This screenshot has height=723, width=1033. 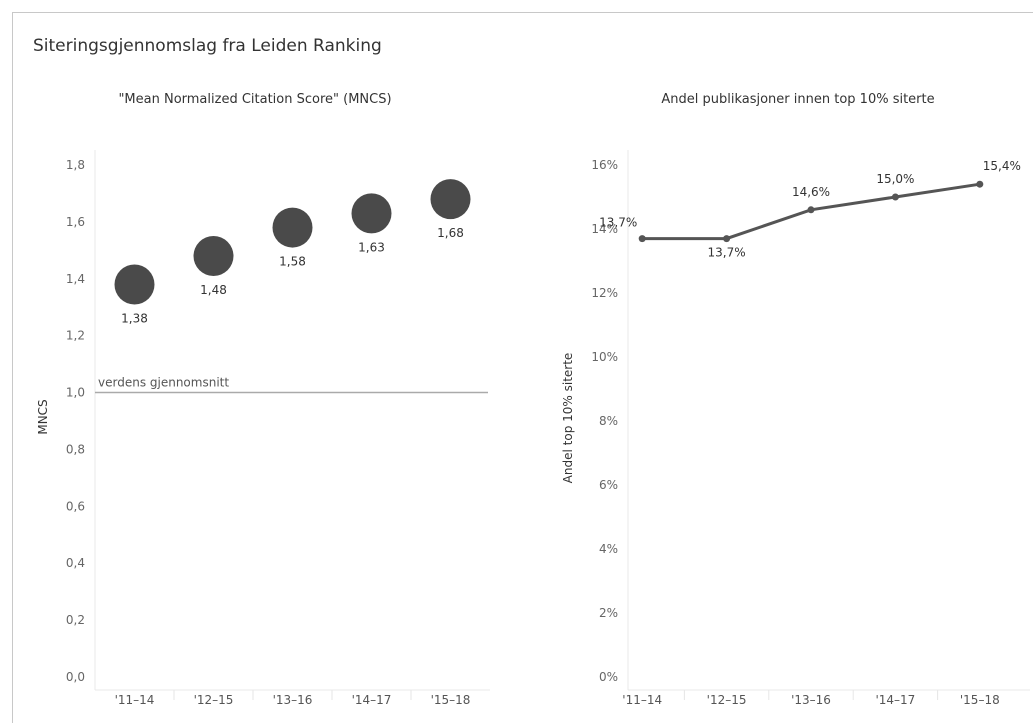 I want to click on mncs-data-label: 1,38, so click(x=134, y=318).